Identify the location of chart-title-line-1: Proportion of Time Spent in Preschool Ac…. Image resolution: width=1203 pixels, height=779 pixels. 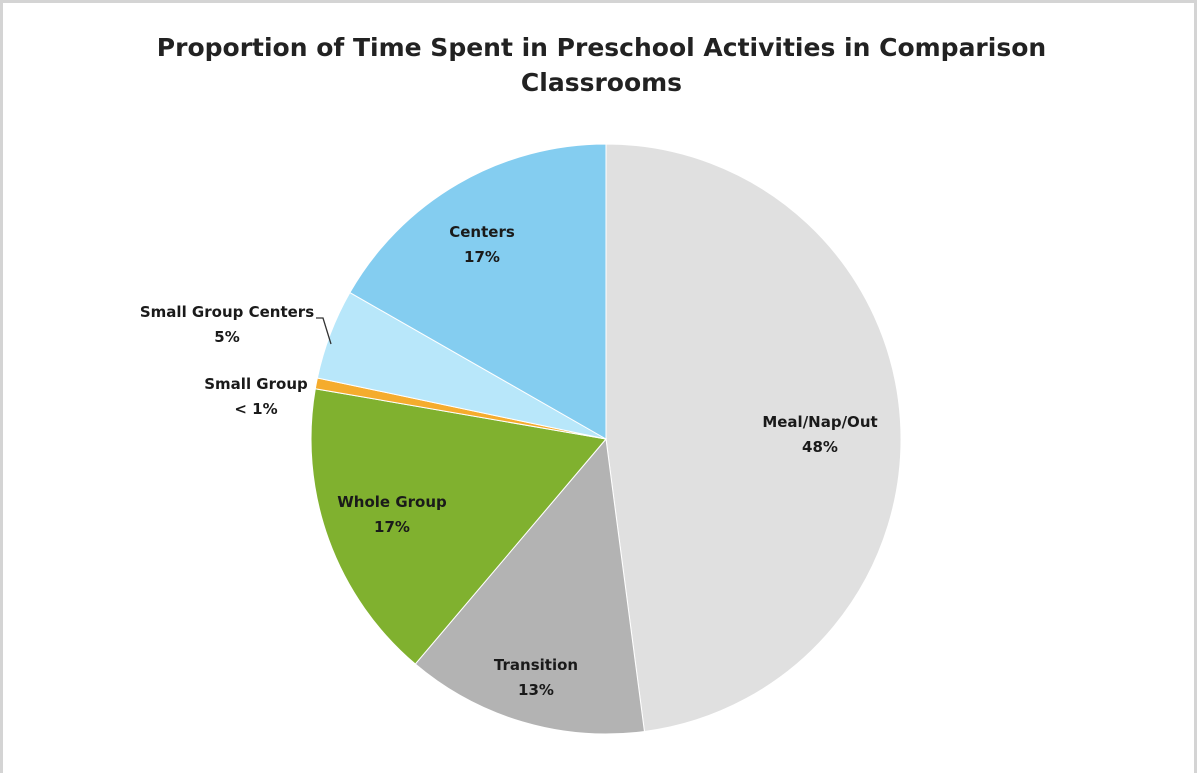
(601, 47).